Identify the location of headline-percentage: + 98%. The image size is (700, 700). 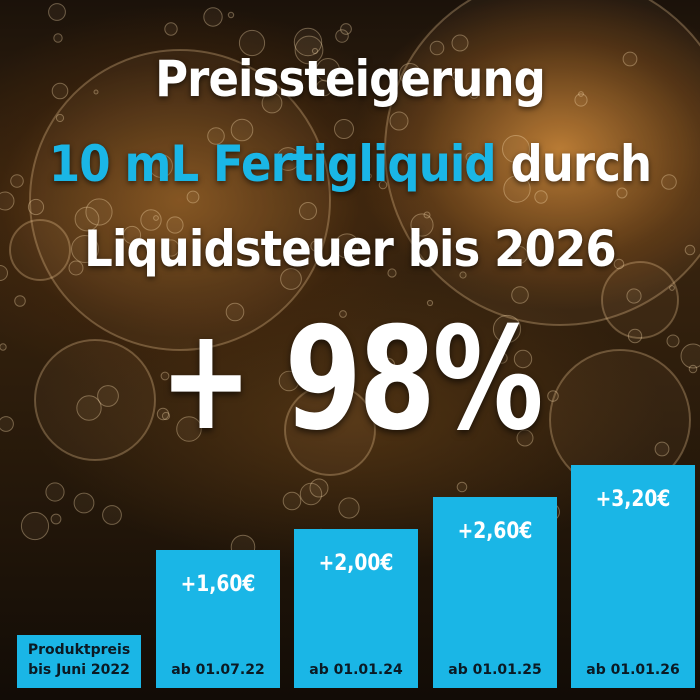
(351, 379).